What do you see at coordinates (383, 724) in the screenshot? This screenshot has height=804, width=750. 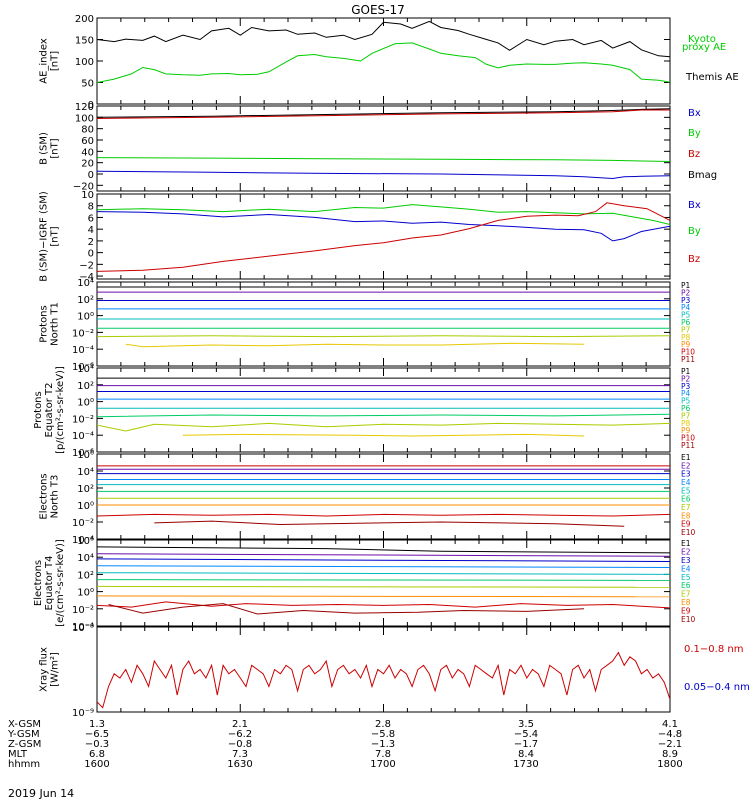 I see `footer-value: 2.8` at bounding box center [383, 724].